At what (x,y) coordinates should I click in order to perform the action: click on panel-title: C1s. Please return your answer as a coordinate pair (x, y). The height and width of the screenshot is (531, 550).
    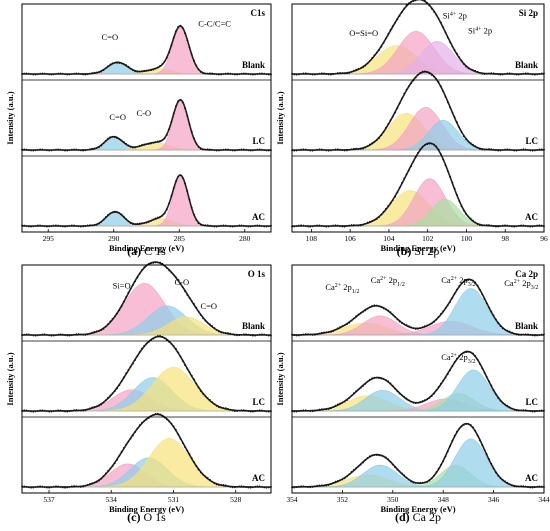
    Looking at the image, I should click on (257, 13).